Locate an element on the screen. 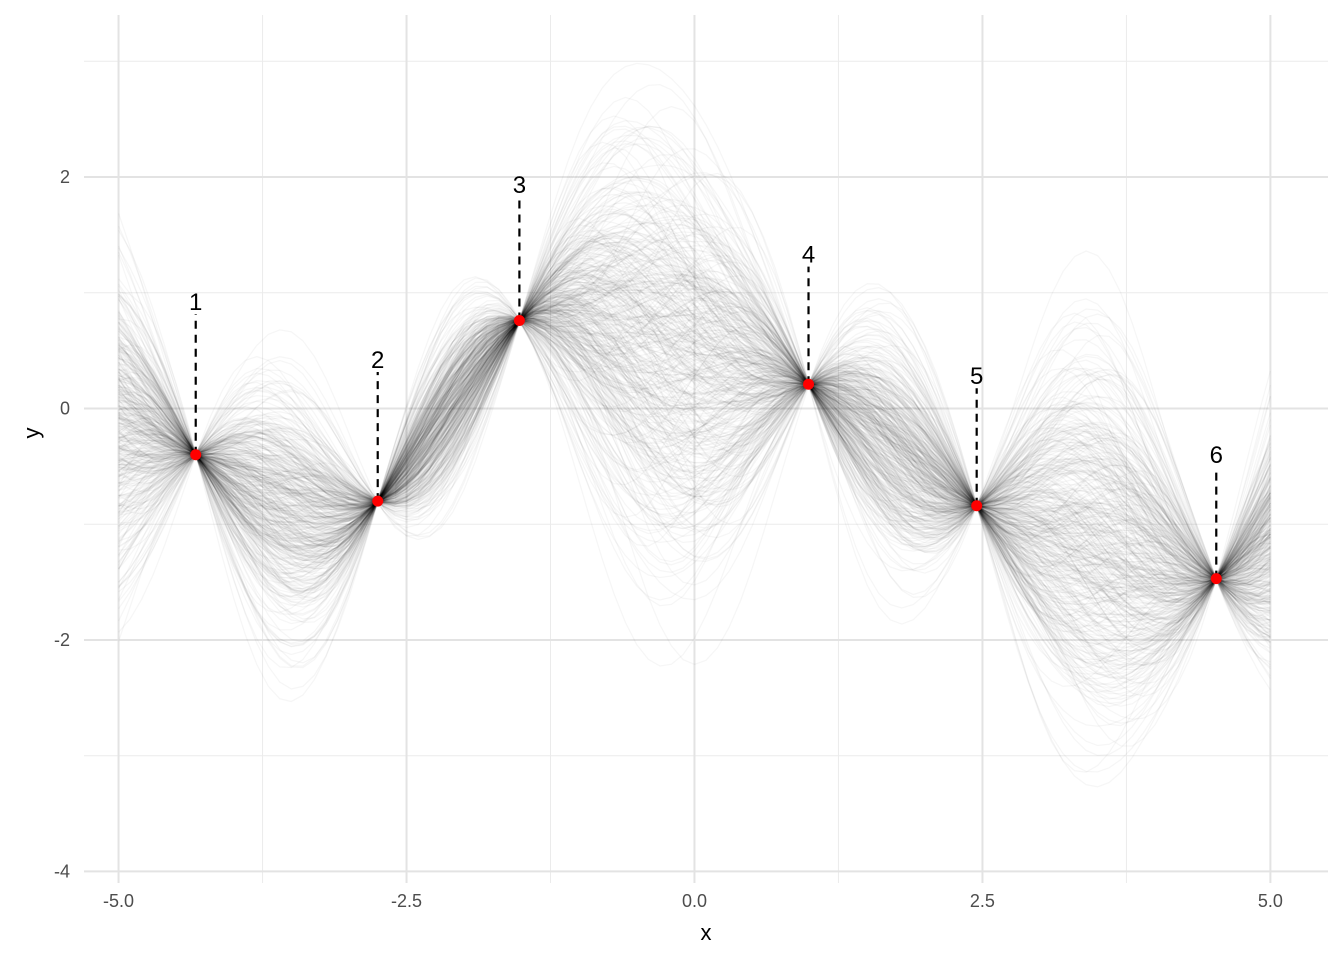  y-axis-ticks: -4 -2 0 2 is located at coordinates (62, 524).